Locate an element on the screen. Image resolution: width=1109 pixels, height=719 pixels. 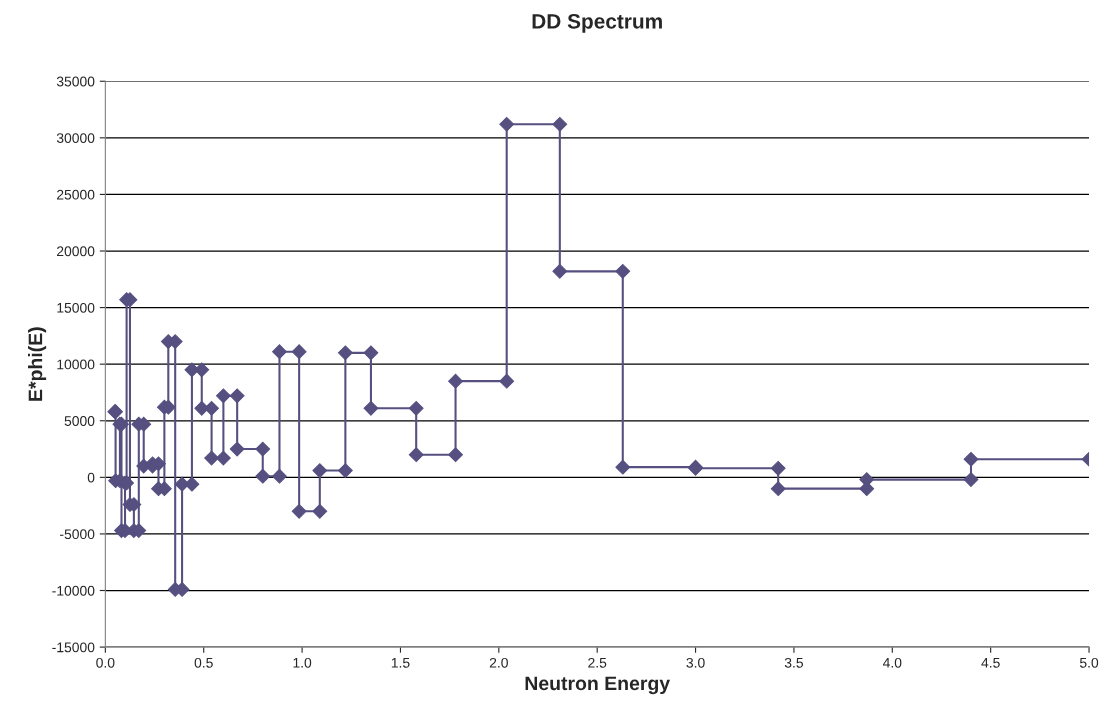
x-axis-title: Neutron Energy is located at coordinates (598, 685).